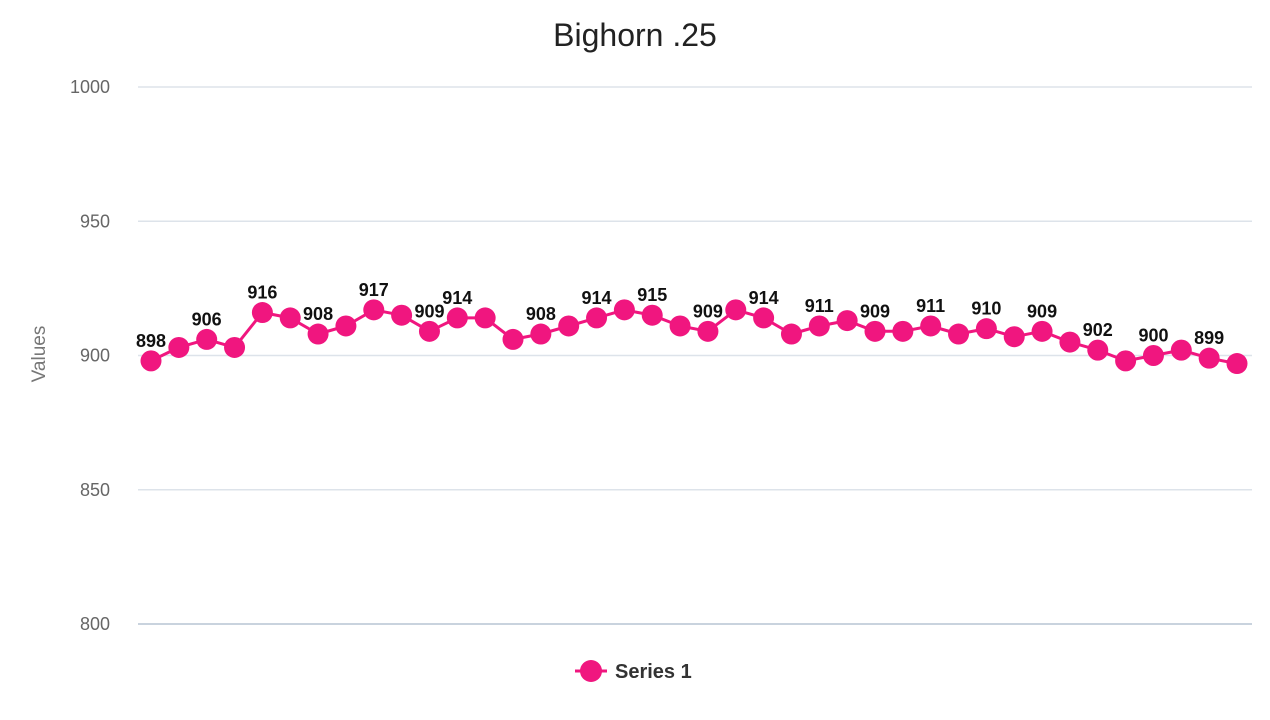  I want to click on series-layer, so click(694, 337).